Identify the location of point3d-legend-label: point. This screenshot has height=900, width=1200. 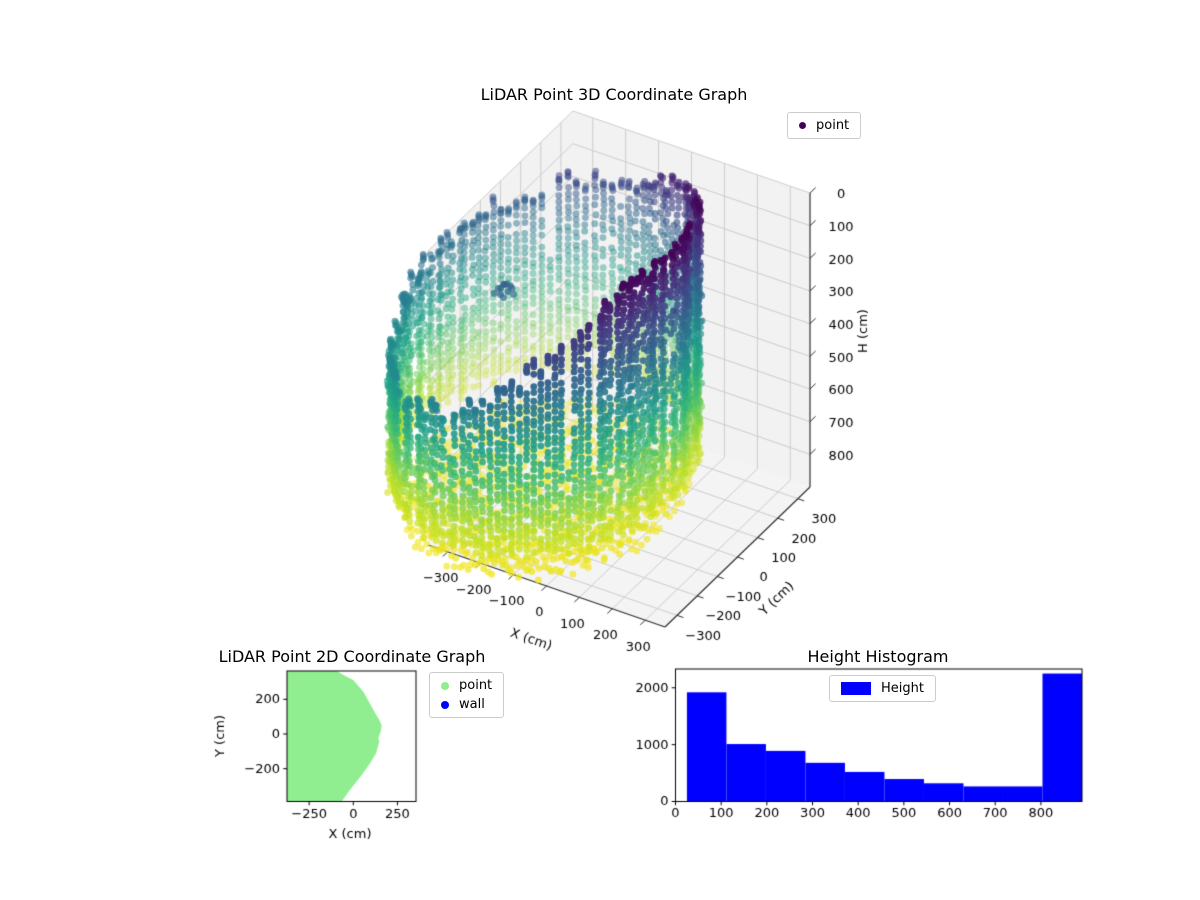
(833, 125).